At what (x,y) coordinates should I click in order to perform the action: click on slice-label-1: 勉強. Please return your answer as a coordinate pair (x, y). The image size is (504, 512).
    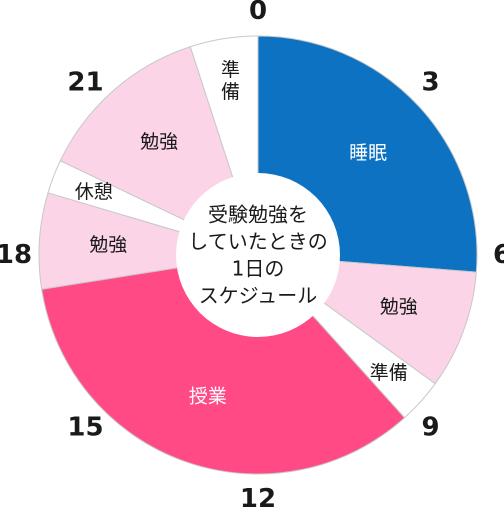
    Looking at the image, I should click on (399, 307).